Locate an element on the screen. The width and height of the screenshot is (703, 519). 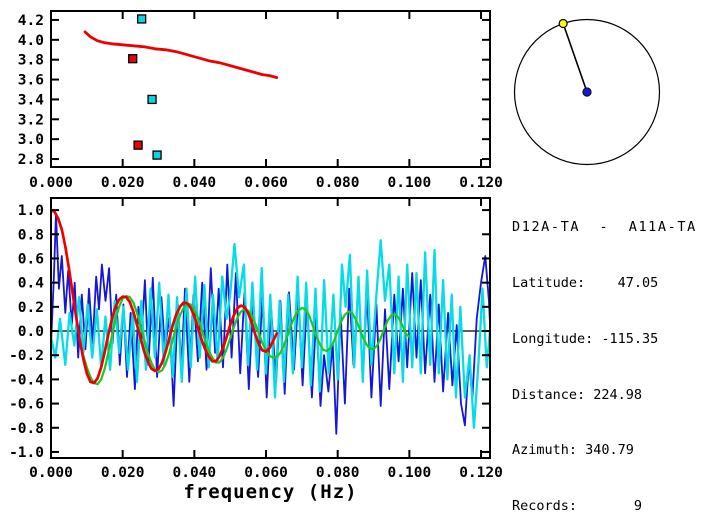
info-distance: Distance: 224.98 is located at coordinates (577, 394).